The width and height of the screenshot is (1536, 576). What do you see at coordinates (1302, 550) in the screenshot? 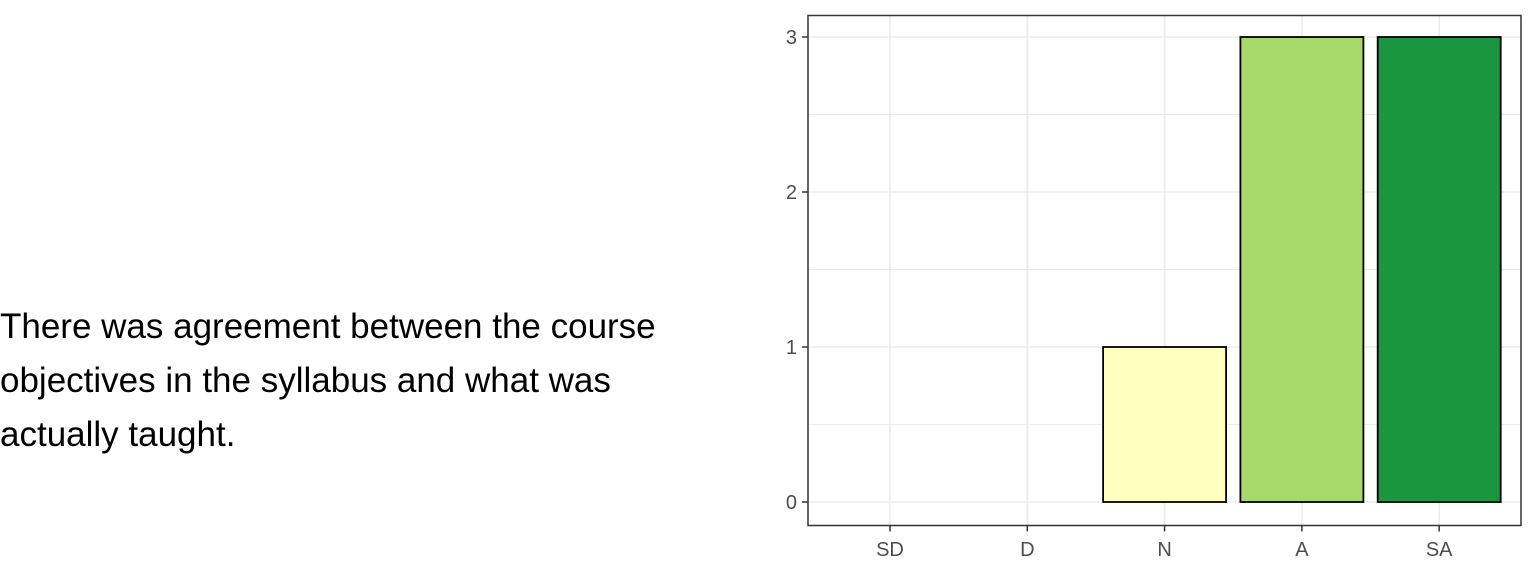
I see `x-tick-label-a: A` at bounding box center [1302, 550].